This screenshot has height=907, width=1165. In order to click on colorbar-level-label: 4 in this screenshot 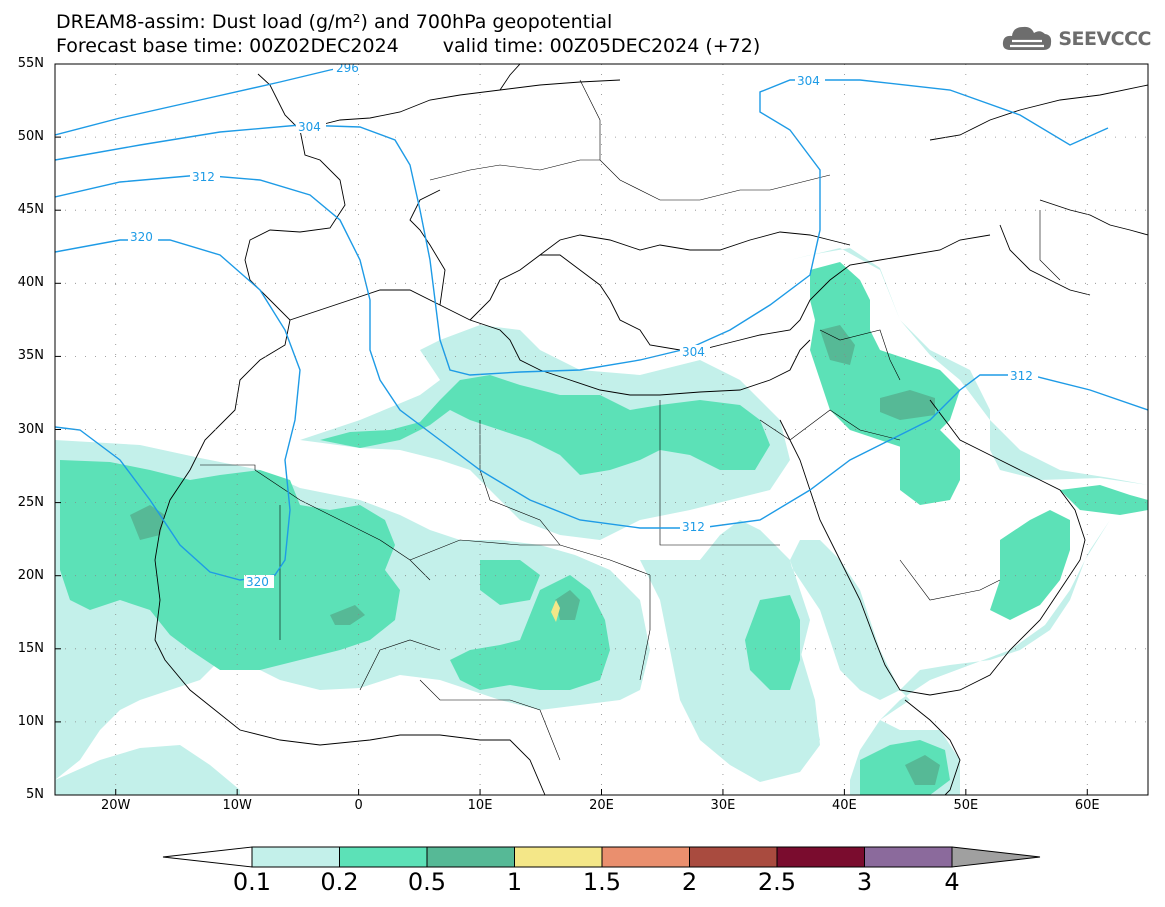, I will do `click(952, 882)`.